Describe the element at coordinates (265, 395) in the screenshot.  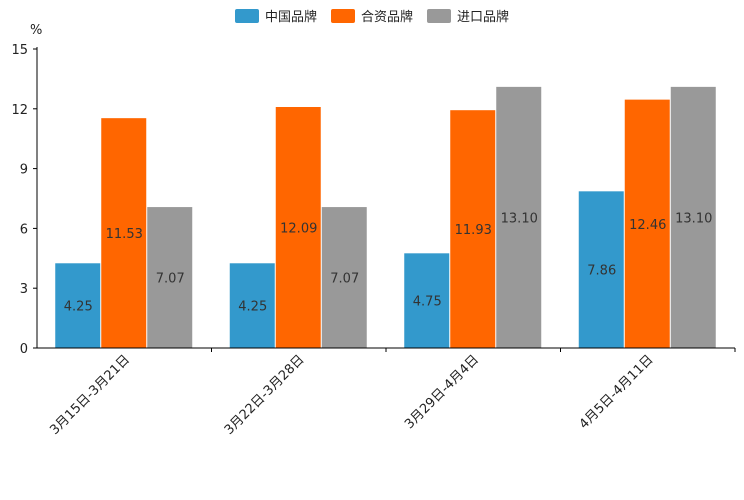
I see `x-category-label: 3月22日-3月28日` at that location.